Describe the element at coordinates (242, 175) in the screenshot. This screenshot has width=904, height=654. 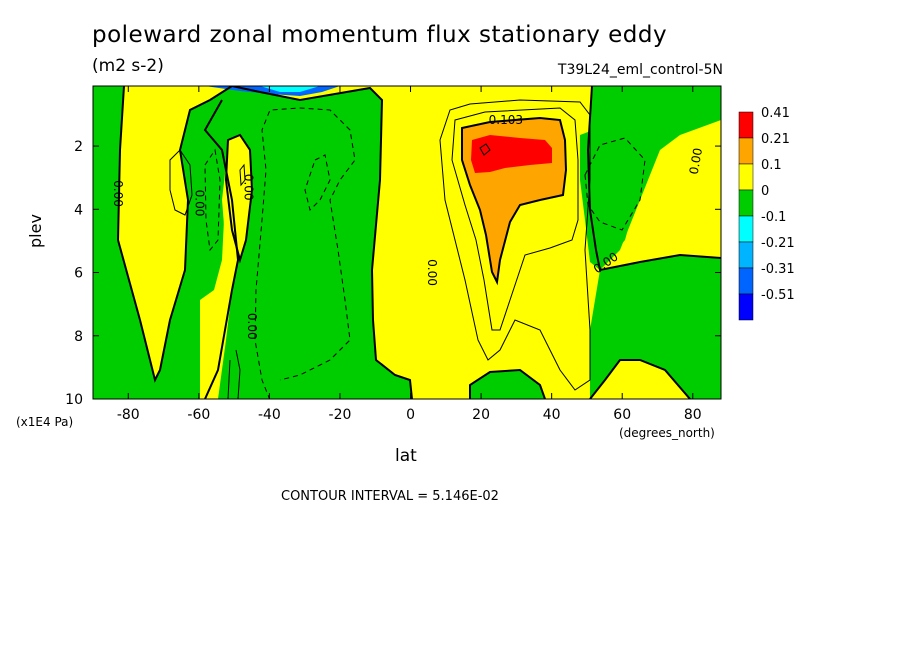
I see `thin-contour-mini` at that location.